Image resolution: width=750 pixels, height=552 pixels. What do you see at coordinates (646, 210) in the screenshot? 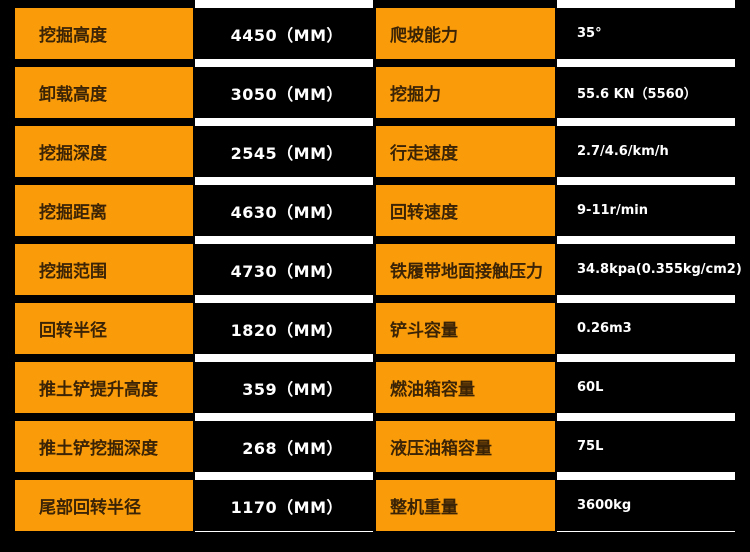
I see `spec-value: 9-11r/min` at bounding box center [646, 210].